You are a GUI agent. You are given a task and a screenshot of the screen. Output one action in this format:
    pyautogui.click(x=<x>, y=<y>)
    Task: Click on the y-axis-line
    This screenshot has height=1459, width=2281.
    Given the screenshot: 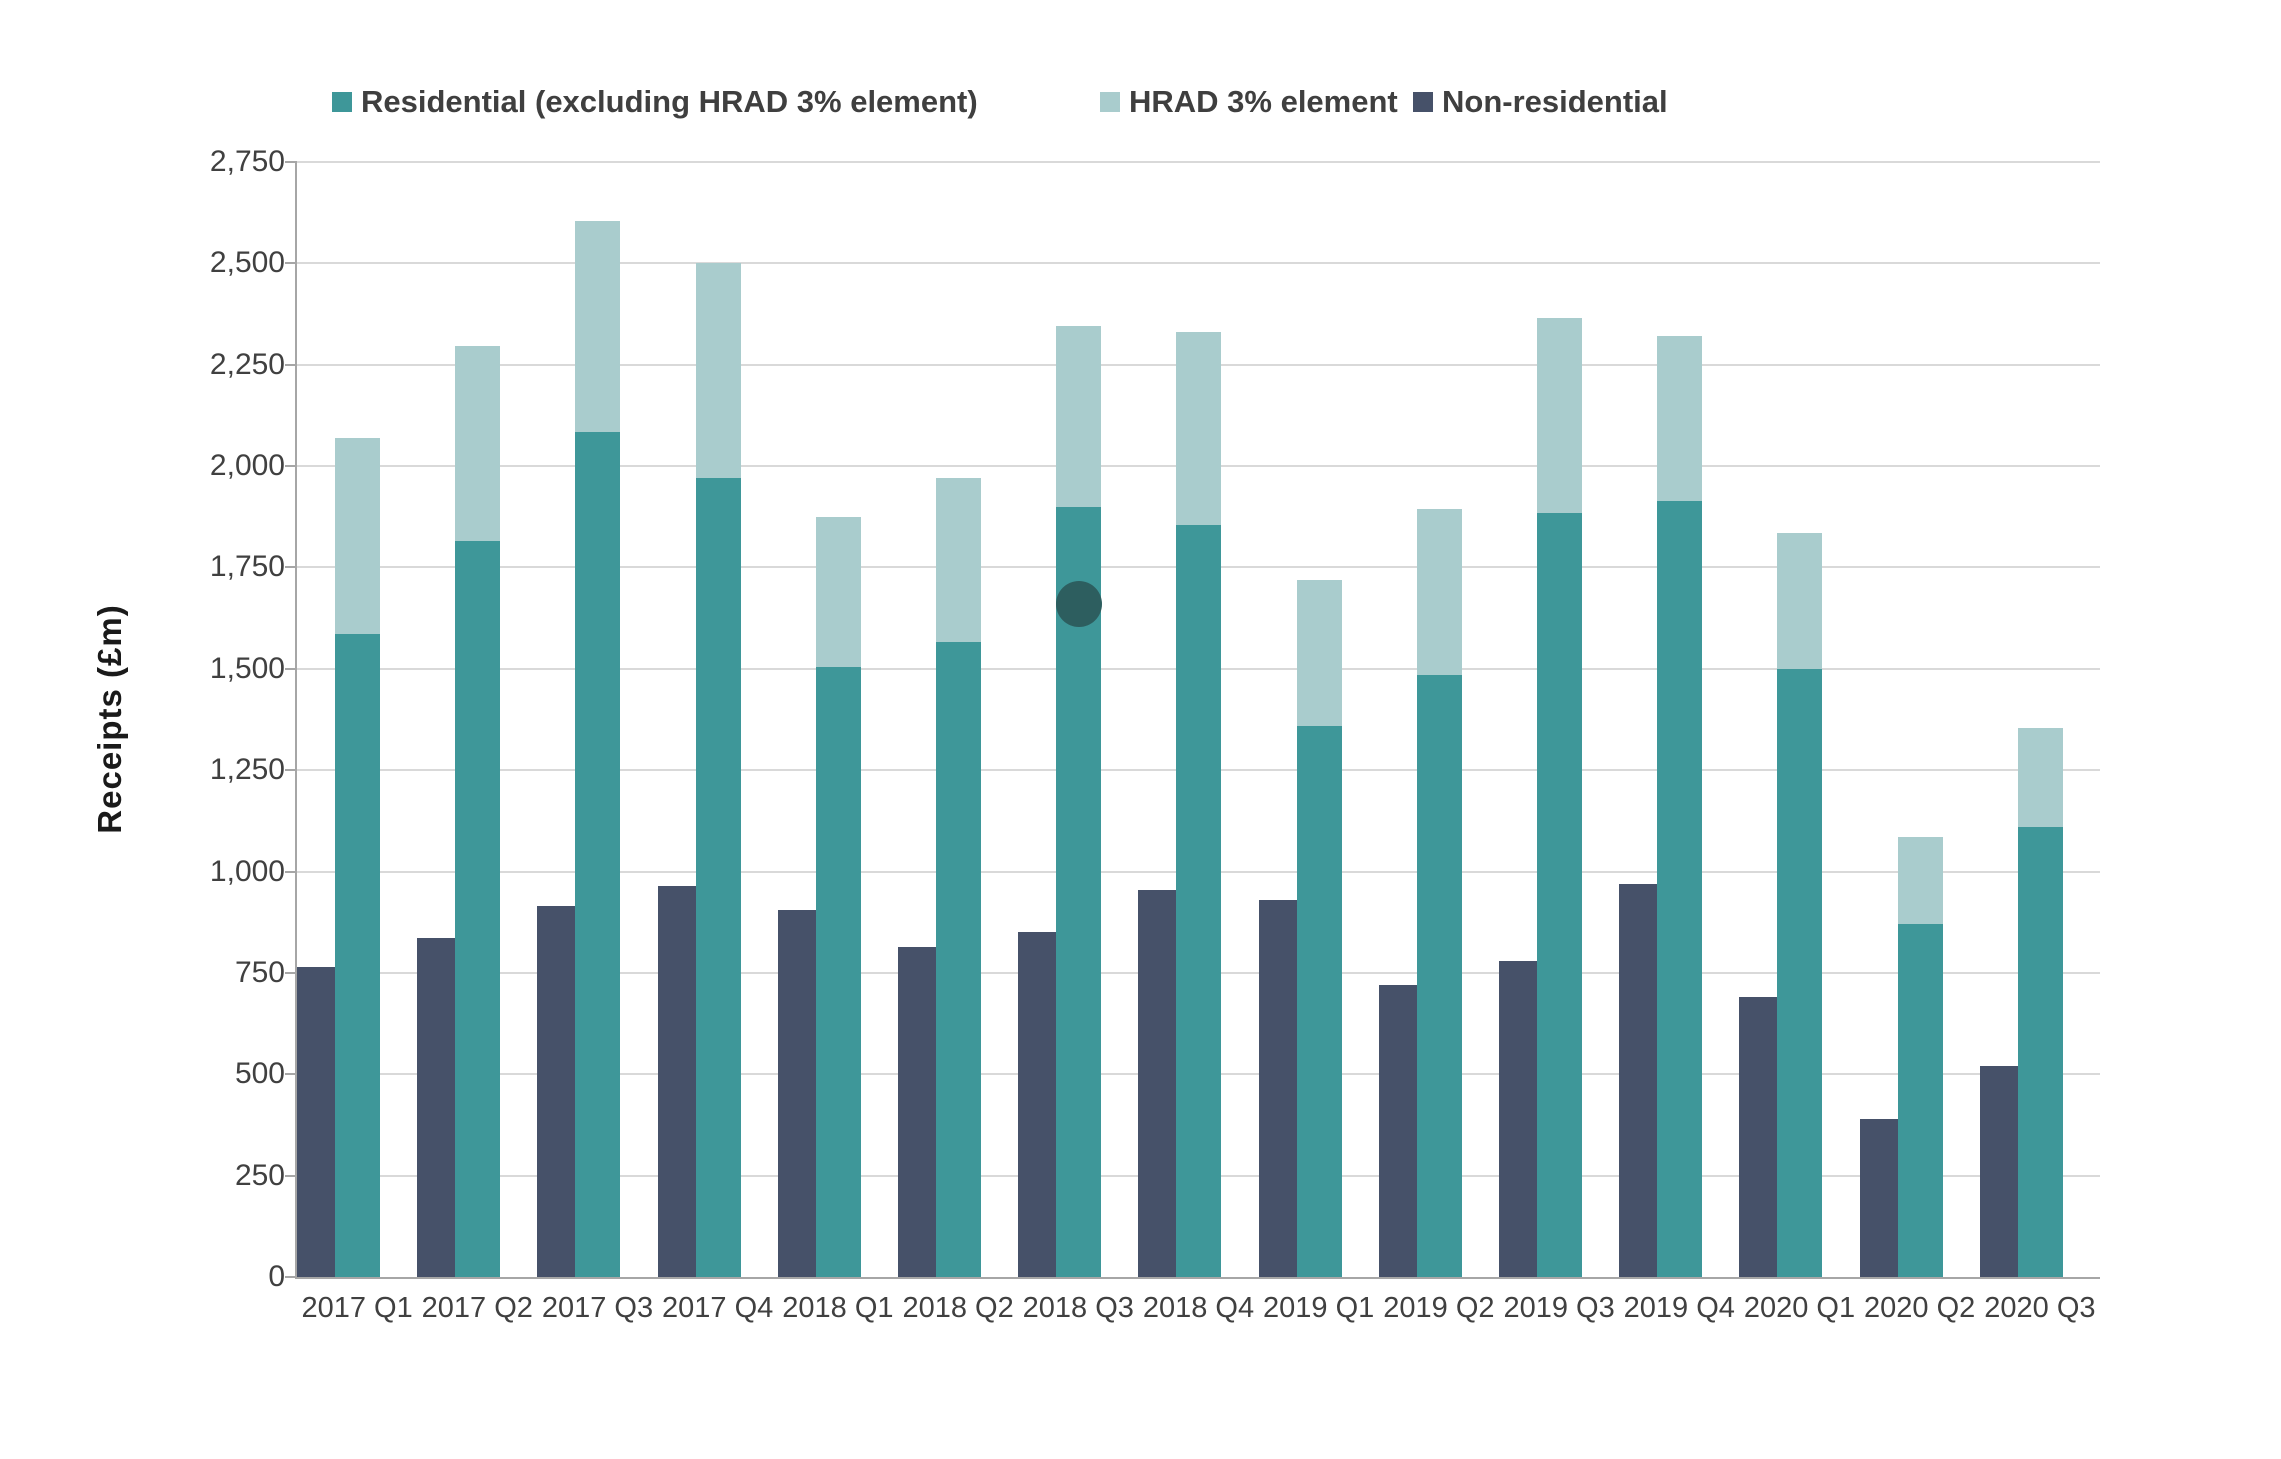 What is the action you would take?
    pyautogui.click(x=296, y=720)
    